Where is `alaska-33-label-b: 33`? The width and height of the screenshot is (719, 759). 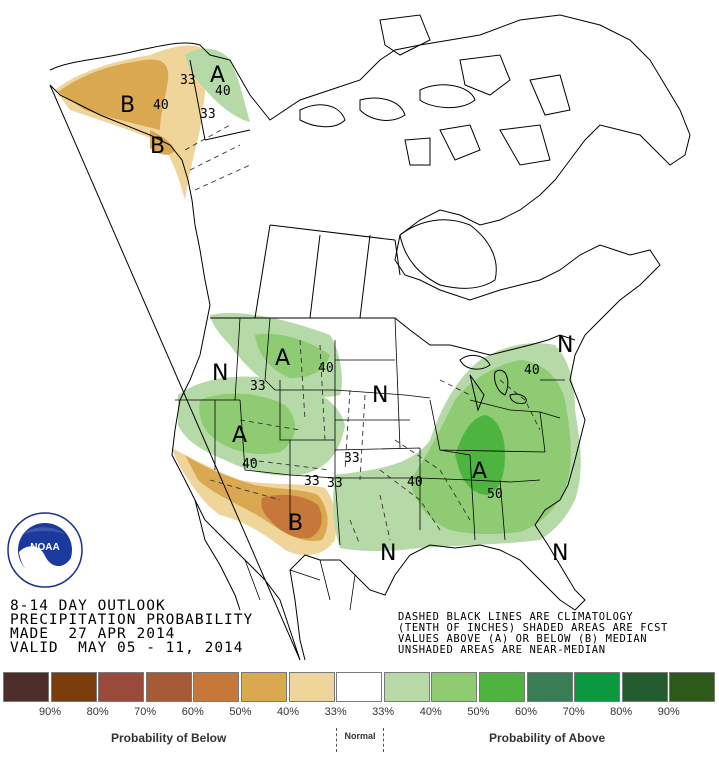 alaska-33-label-b: 33 is located at coordinates (208, 114).